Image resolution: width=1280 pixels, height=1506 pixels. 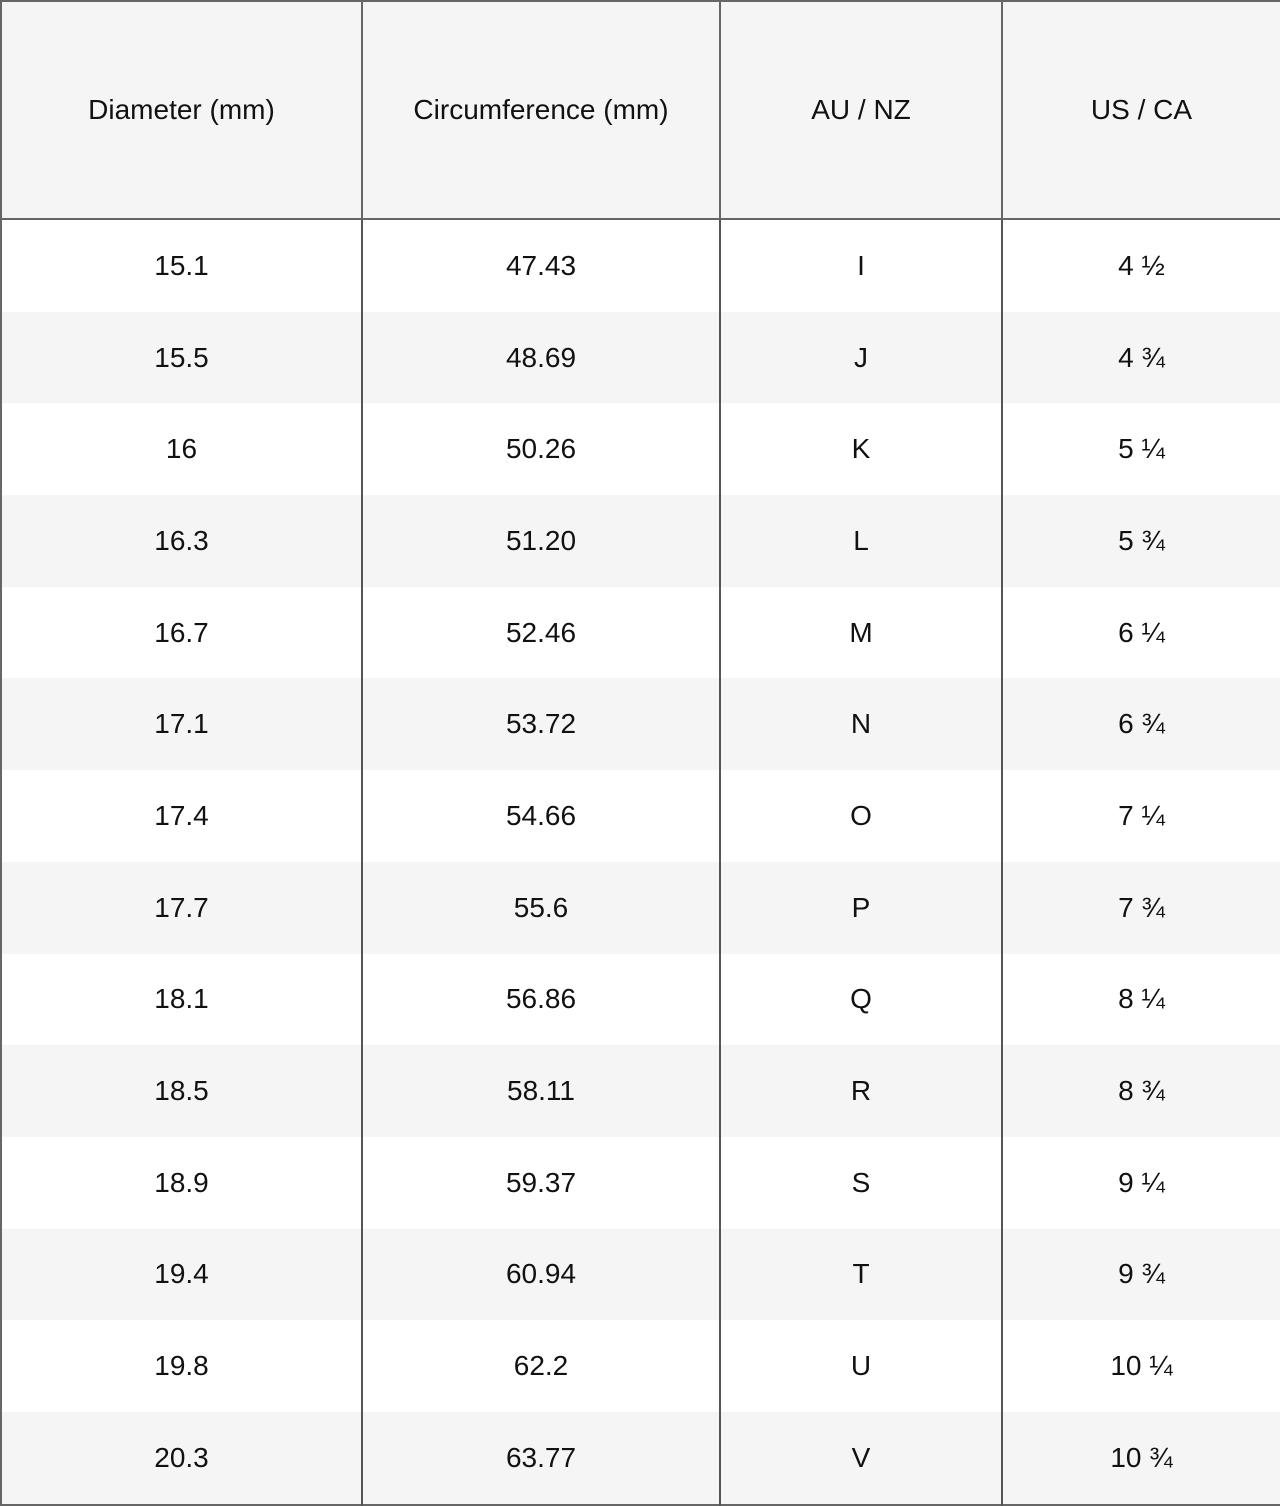 What do you see at coordinates (861, 1366) in the screenshot?
I see `cell-au-nz: U` at bounding box center [861, 1366].